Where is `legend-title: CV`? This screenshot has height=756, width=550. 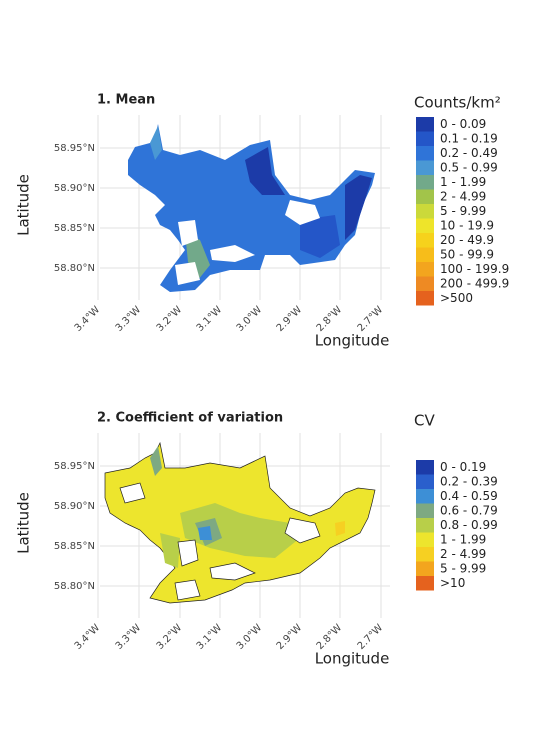
legend-title: CV is located at coordinates (424, 421).